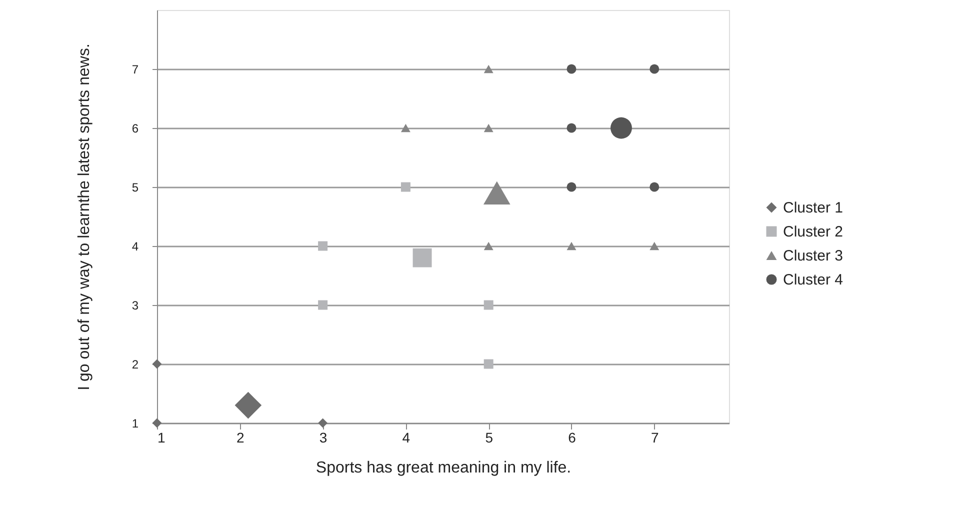  What do you see at coordinates (135, 129) in the screenshot?
I see `y-tick-label: 6` at bounding box center [135, 129].